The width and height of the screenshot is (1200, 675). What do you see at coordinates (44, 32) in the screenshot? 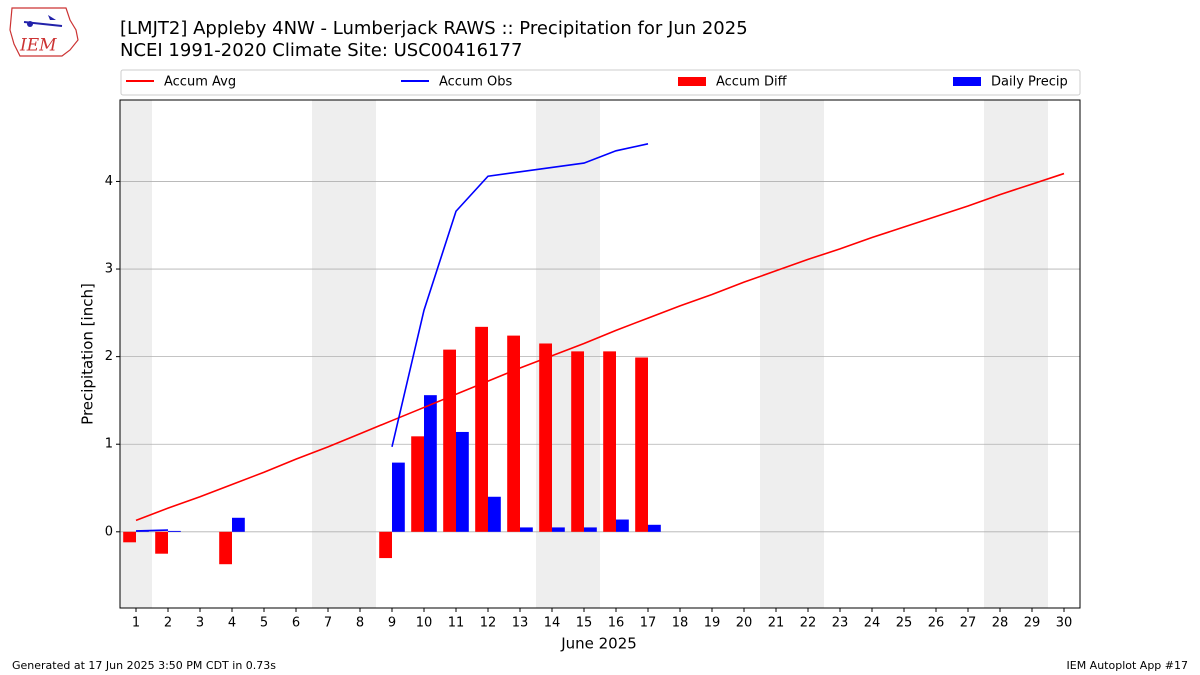
I see `logo: IEM` at bounding box center [44, 32].